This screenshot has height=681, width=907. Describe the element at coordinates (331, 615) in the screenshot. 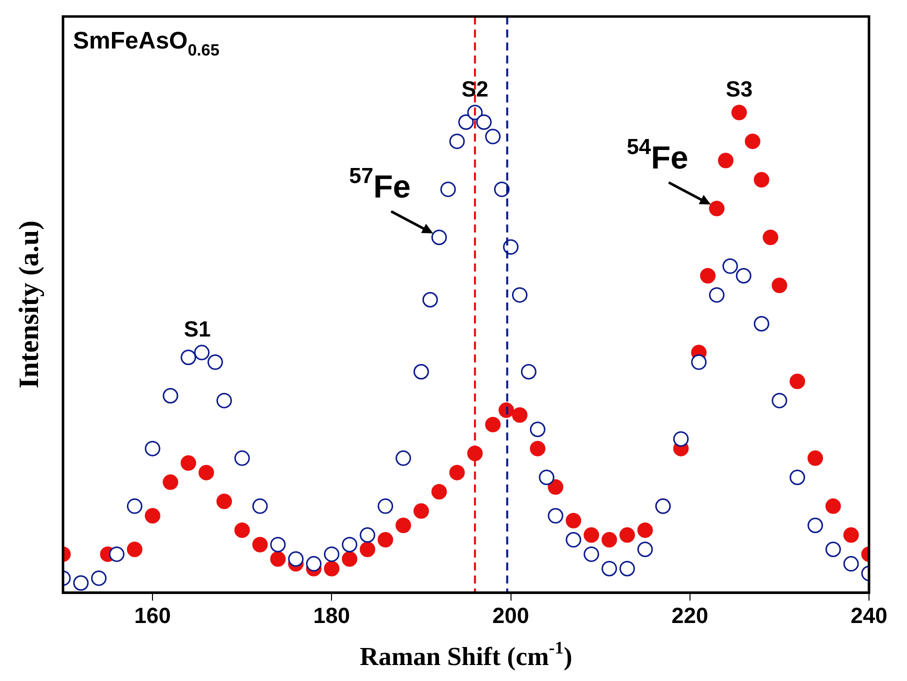

I see `x-tick-label: 180` at that location.